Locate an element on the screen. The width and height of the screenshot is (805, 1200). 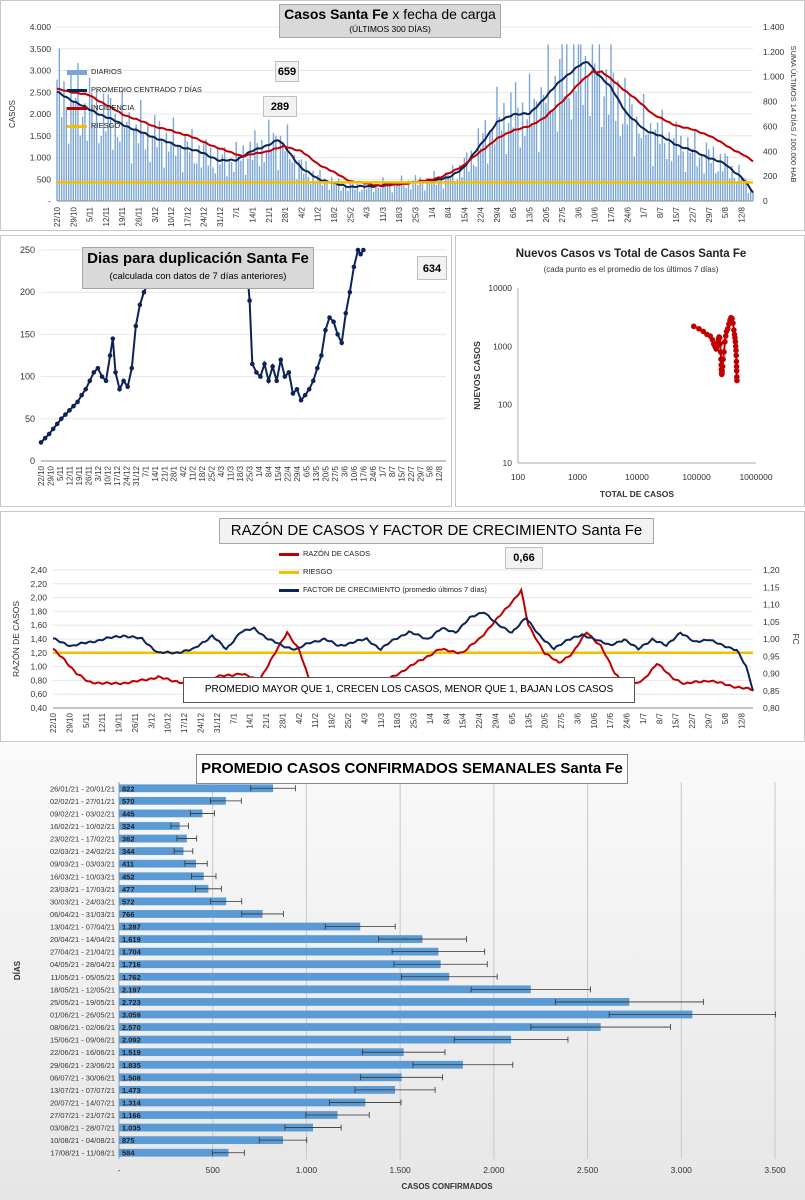
y-axis-label: CASOS is located at coordinates (12, 114).